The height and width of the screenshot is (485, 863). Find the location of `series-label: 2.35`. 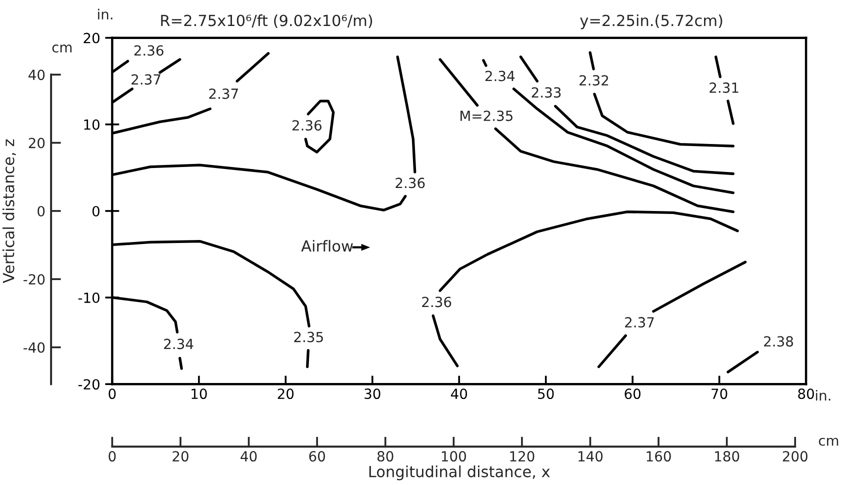

series-label: 2.35 is located at coordinates (308, 337).